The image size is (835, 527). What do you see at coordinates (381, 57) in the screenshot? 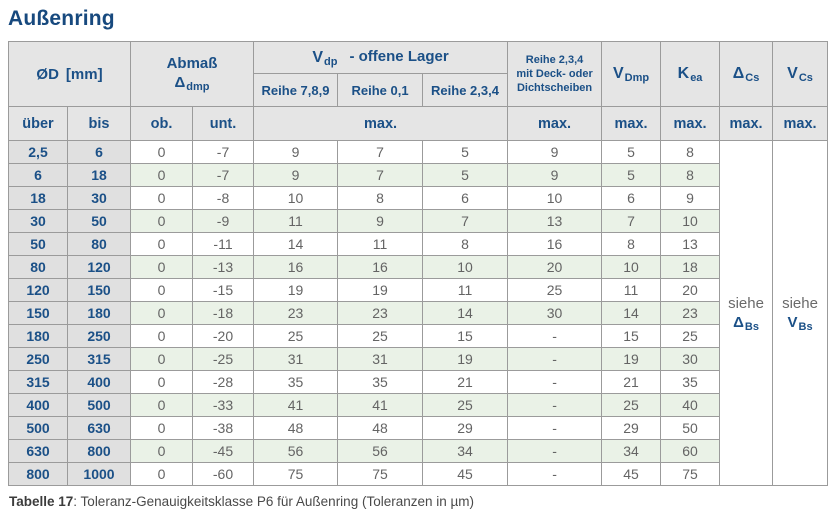
I see `col-header-vdp-group: Vdp - offene Lager` at bounding box center [381, 57].